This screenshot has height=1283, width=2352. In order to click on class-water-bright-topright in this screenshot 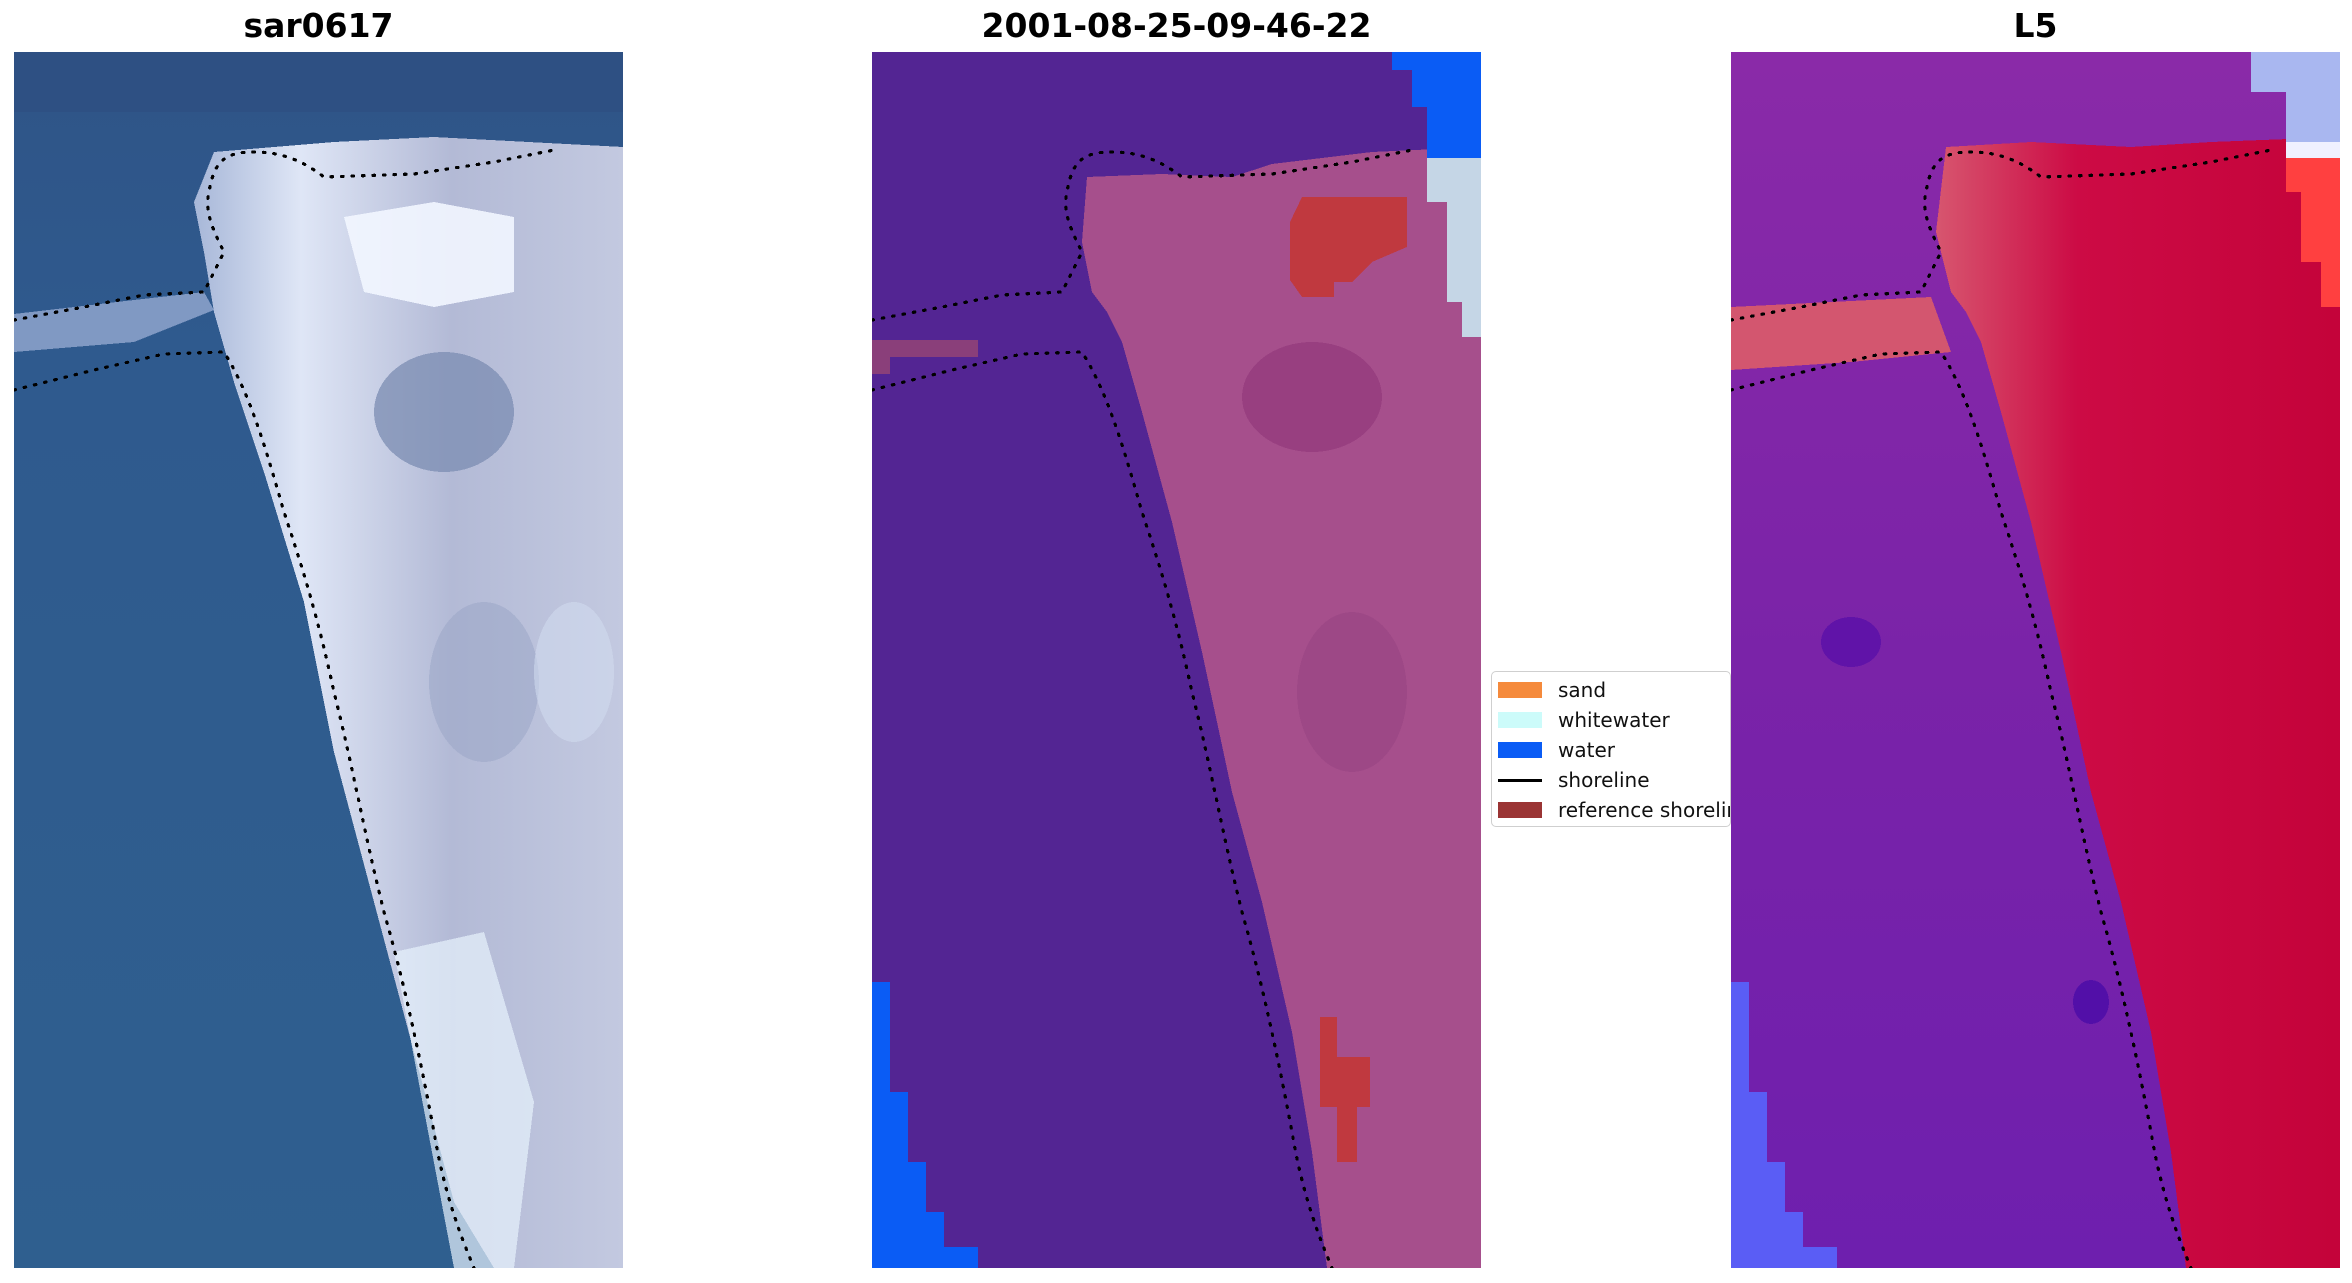, I will do `click(1436, 105)`.